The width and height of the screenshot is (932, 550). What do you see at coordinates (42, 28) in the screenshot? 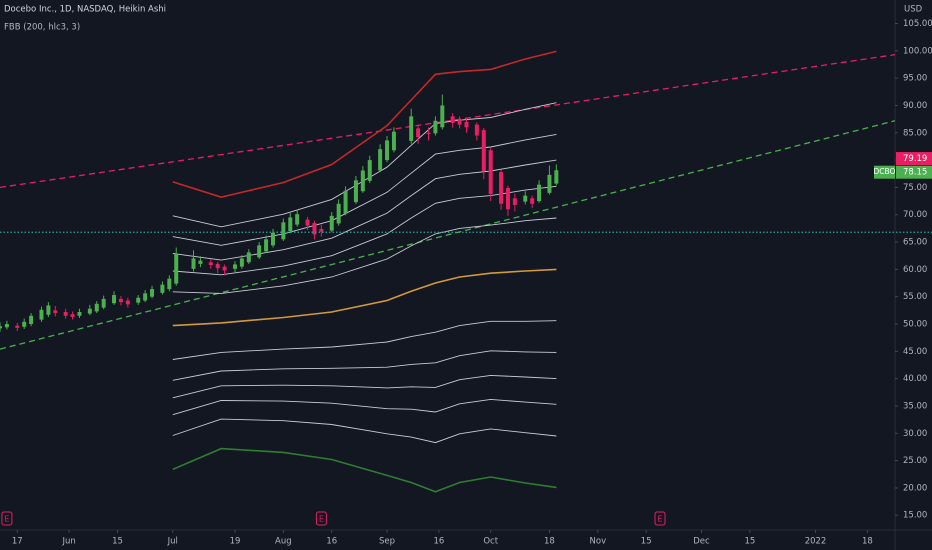
I see `indicator-label: FBB (200, hlc3, 3)` at bounding box center [42, 28].